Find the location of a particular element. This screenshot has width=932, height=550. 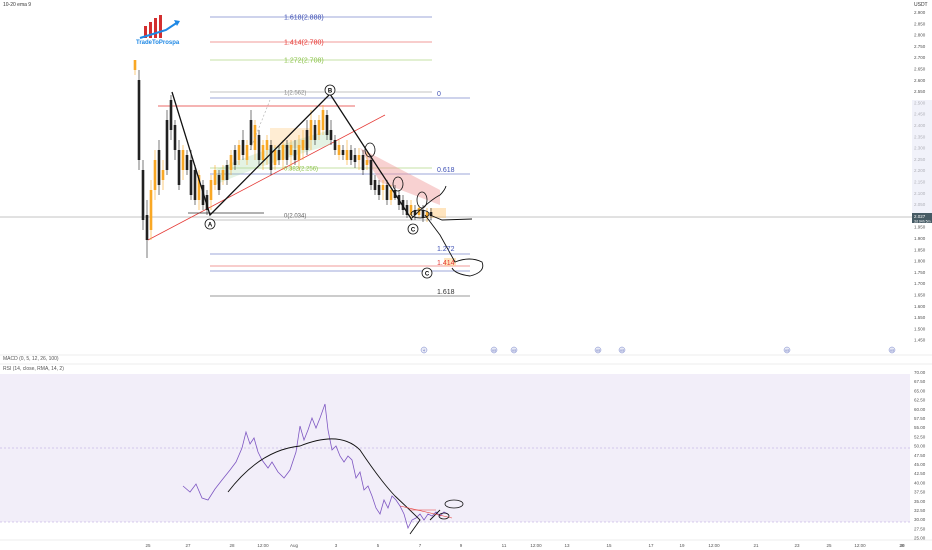

currency-label: USDT is located at coordinates (921, 5).